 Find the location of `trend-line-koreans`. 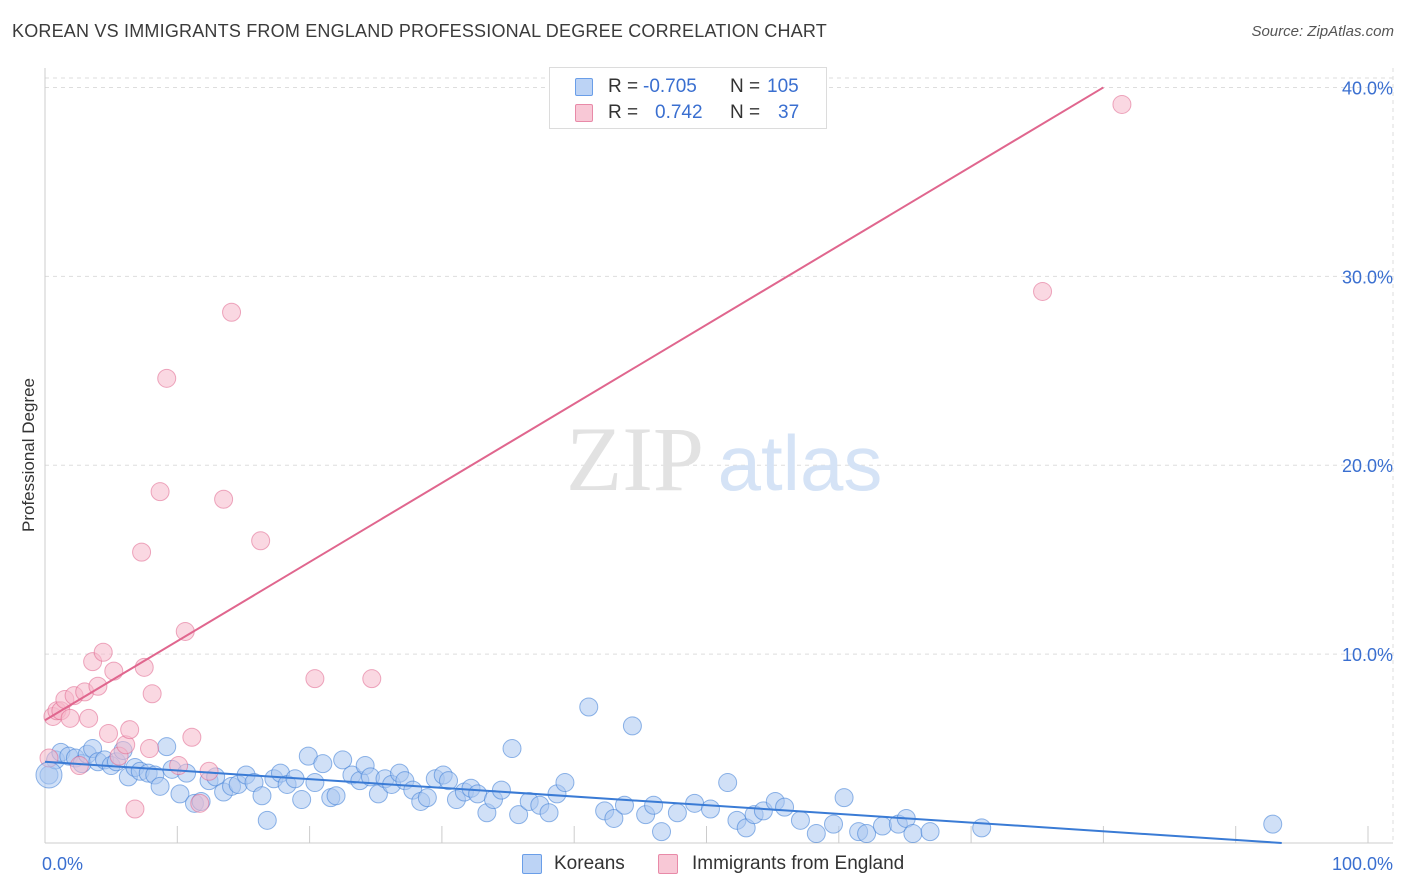

trend-line-koreans is located at coordinates (663, 802).